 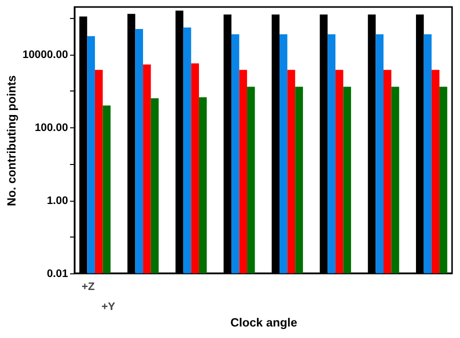 What do you see at coordinates (88, 287) in the screenshot?
I see `text: +Z` at bounding box center [88, 287].